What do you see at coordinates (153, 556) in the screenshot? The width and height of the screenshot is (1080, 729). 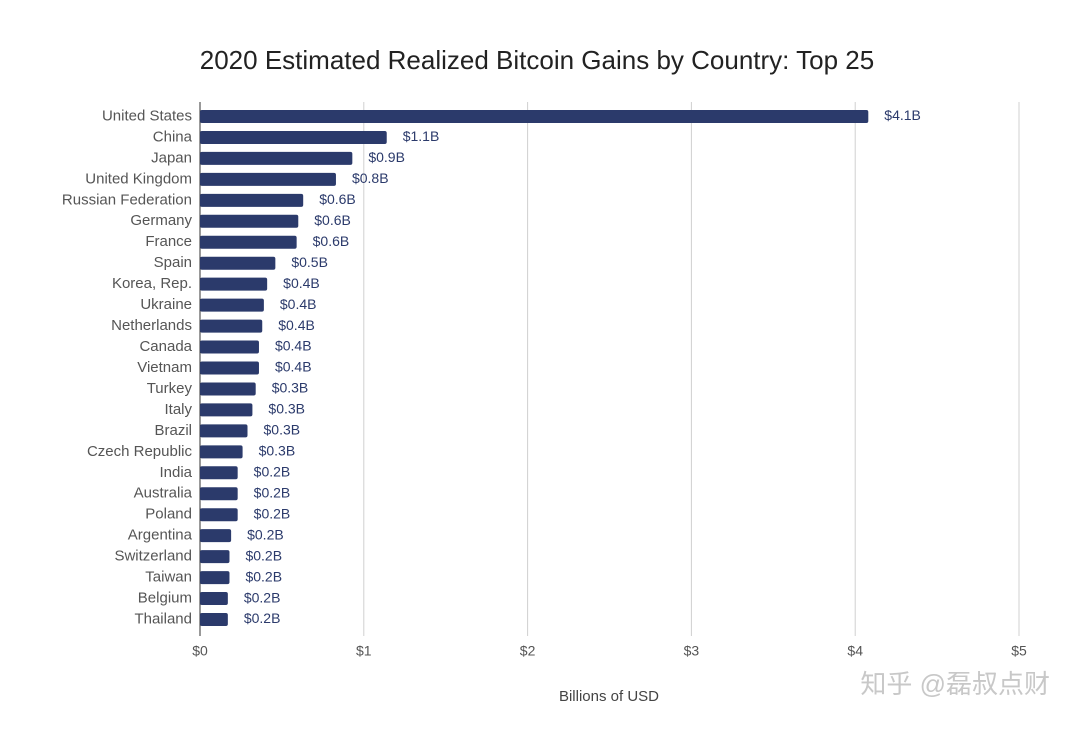 I see `y-tick-label: Switzerland` at bounding box center [153, 556].